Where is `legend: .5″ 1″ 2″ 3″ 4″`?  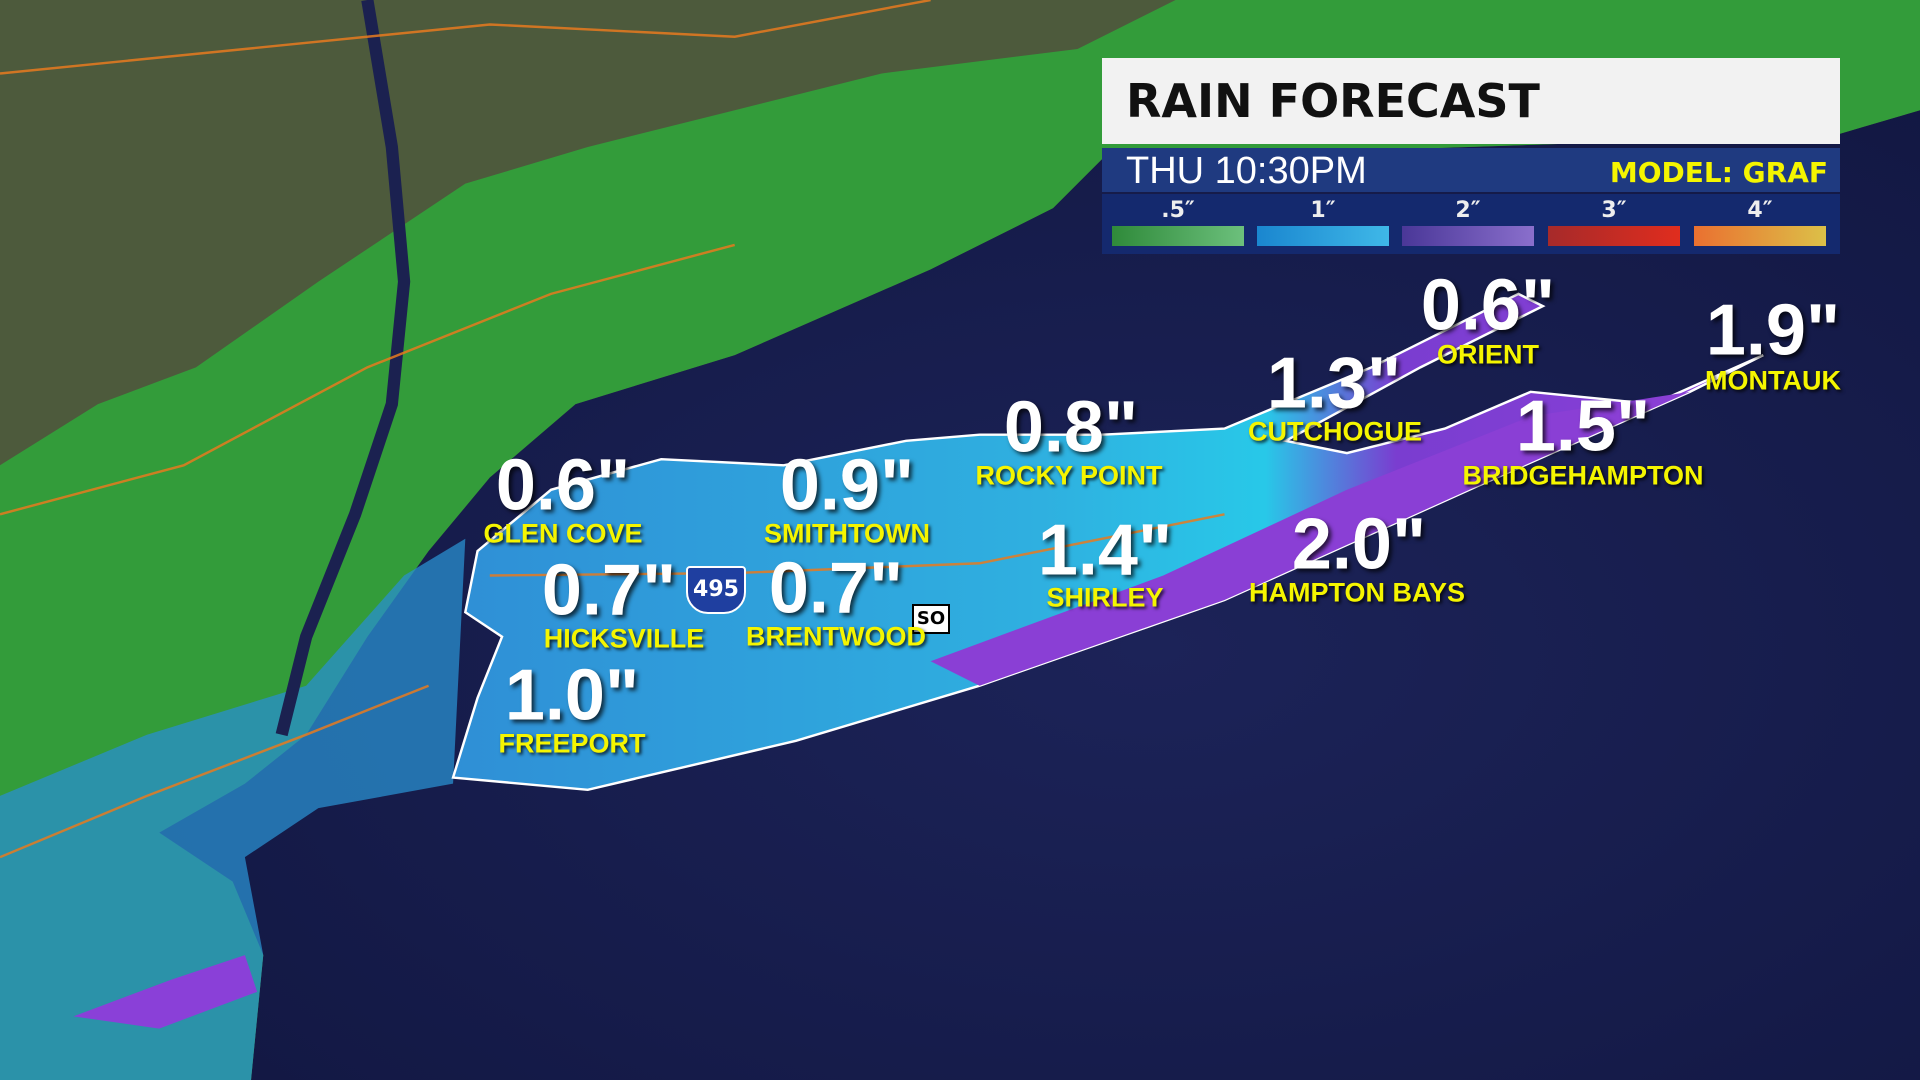 legend: .5″ 1″ 2″ 3″ 4″ is located at coordinates (1471, 224).